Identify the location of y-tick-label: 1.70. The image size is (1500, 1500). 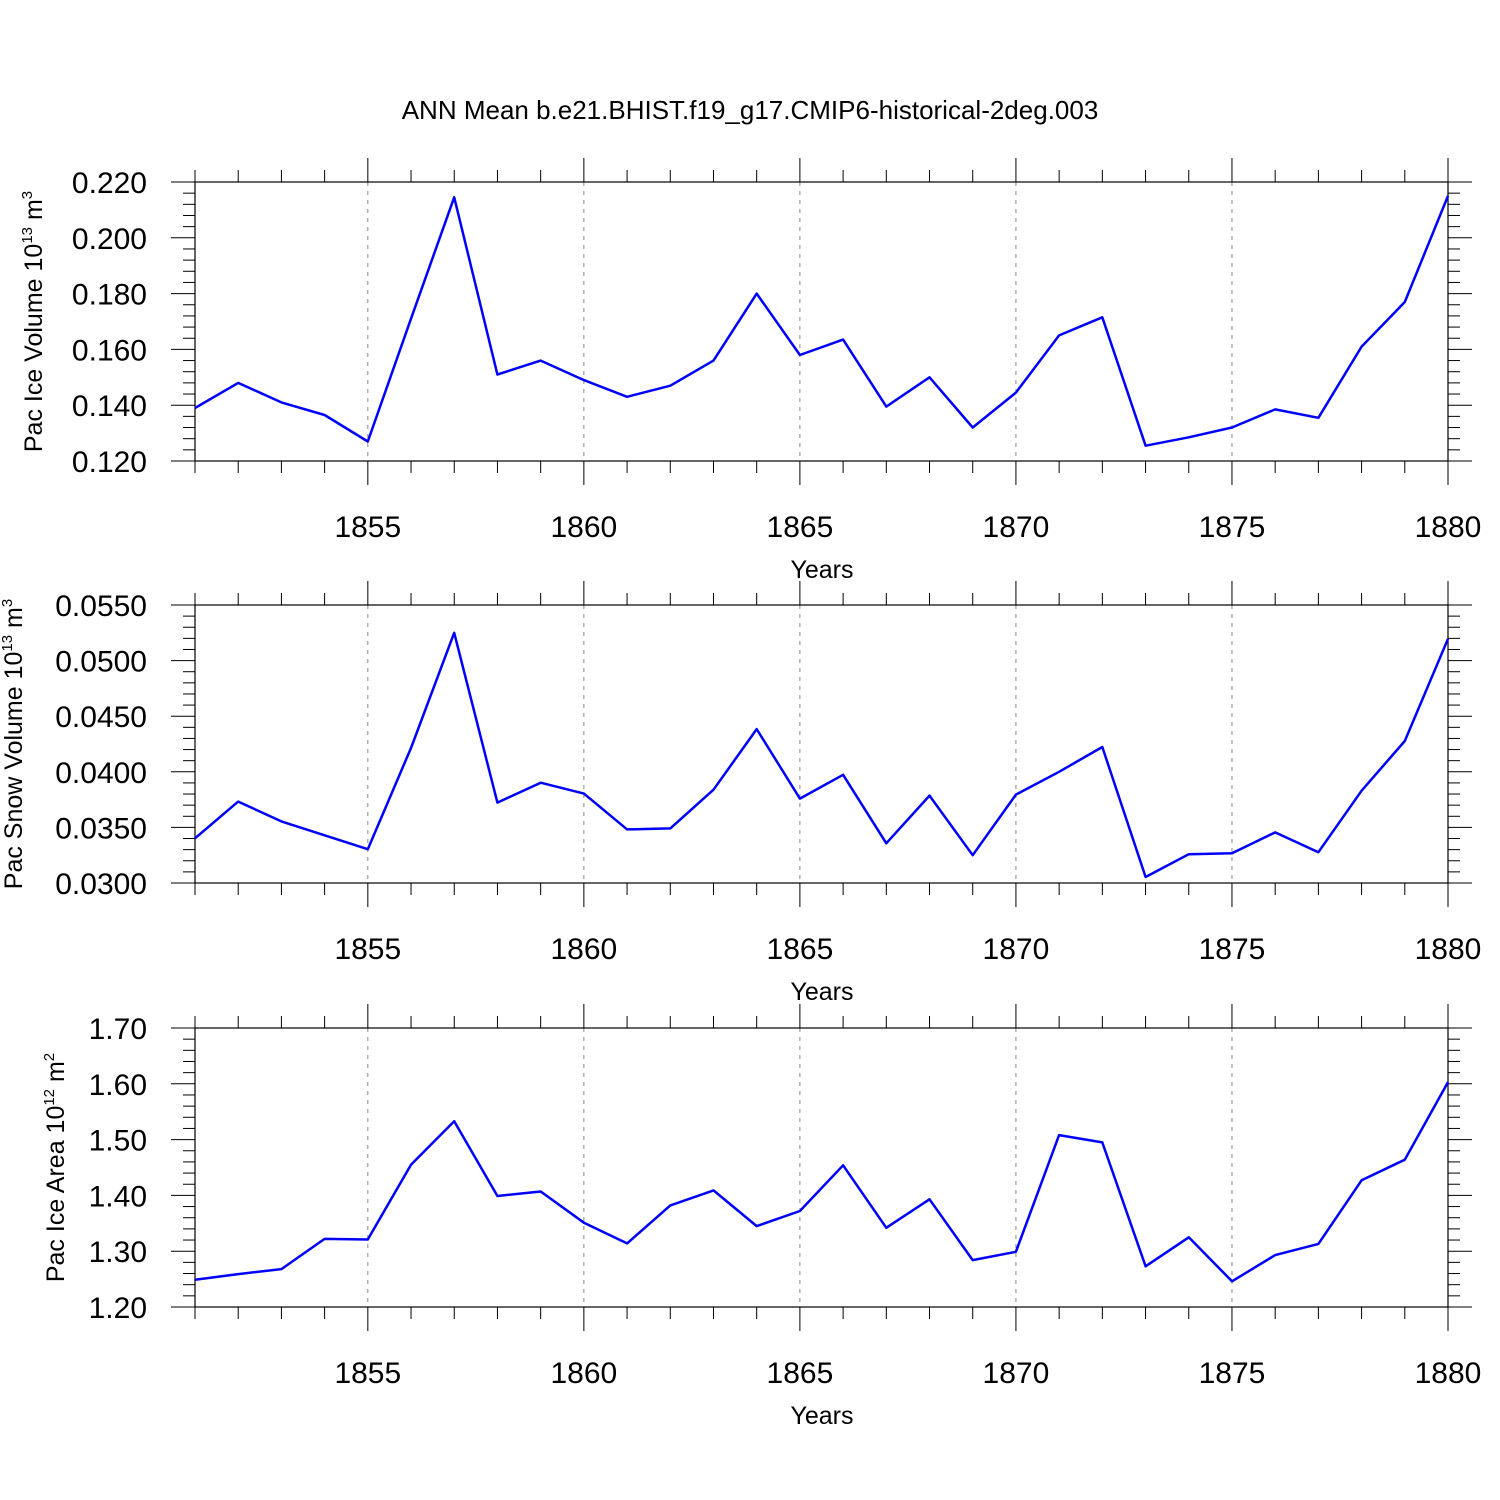
(118, 1029).